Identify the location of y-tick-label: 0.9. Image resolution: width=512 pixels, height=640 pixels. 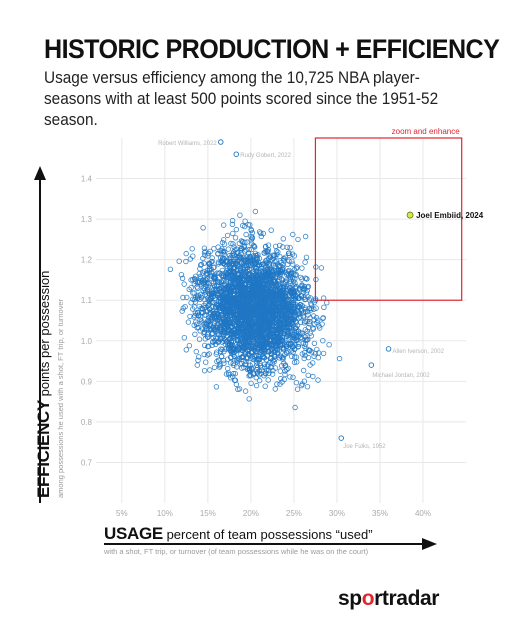
(87, 381).